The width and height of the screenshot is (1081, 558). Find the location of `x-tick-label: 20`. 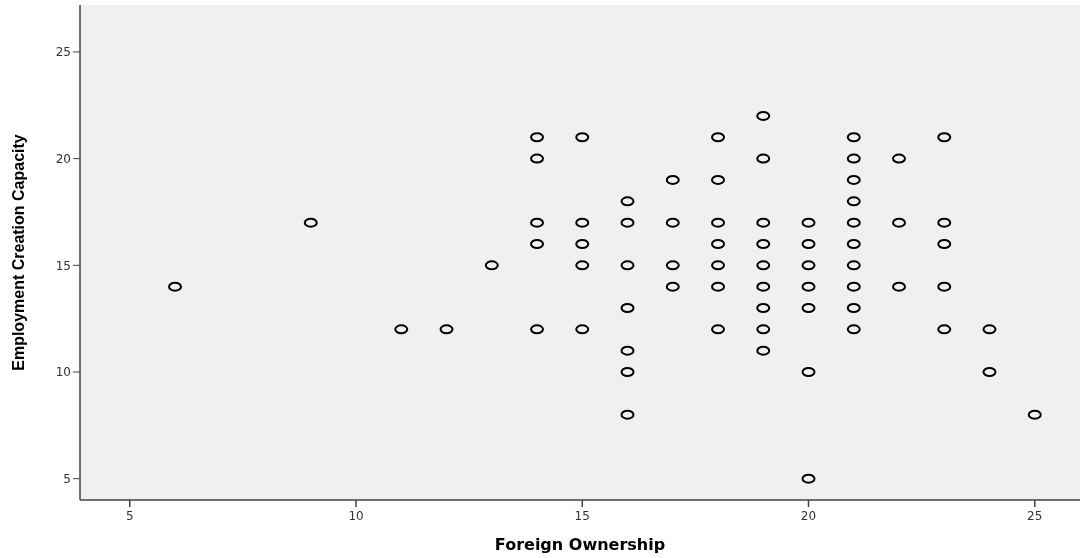

x-tick-label: 20 is located at coordinates (808, 516).